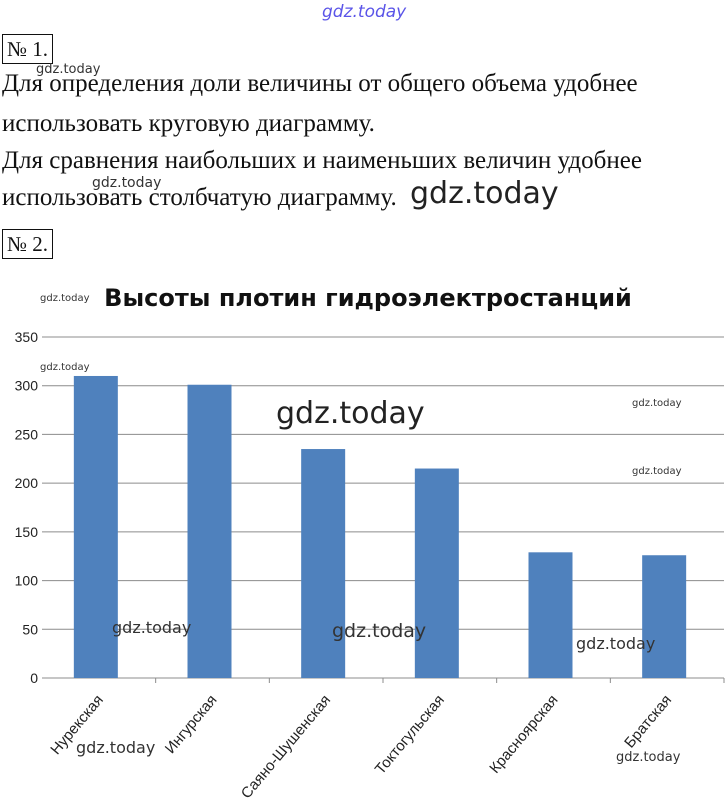 The width and height of the screenshot is (727, 803). I want to click on y-tick-label: 150, so click(27, 532).